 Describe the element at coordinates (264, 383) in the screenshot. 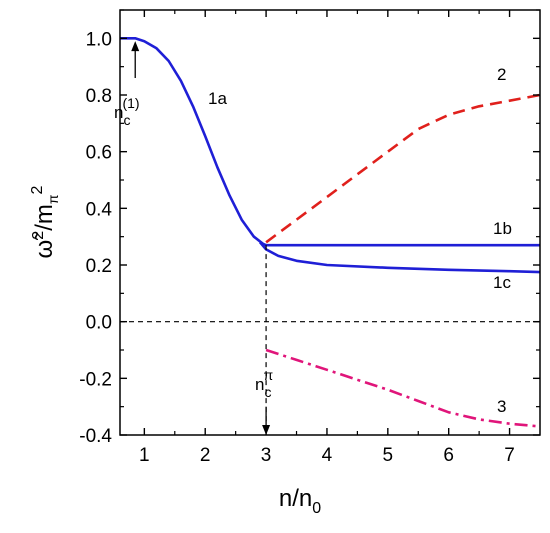

I see `annotation-label: ncπ` at that location.